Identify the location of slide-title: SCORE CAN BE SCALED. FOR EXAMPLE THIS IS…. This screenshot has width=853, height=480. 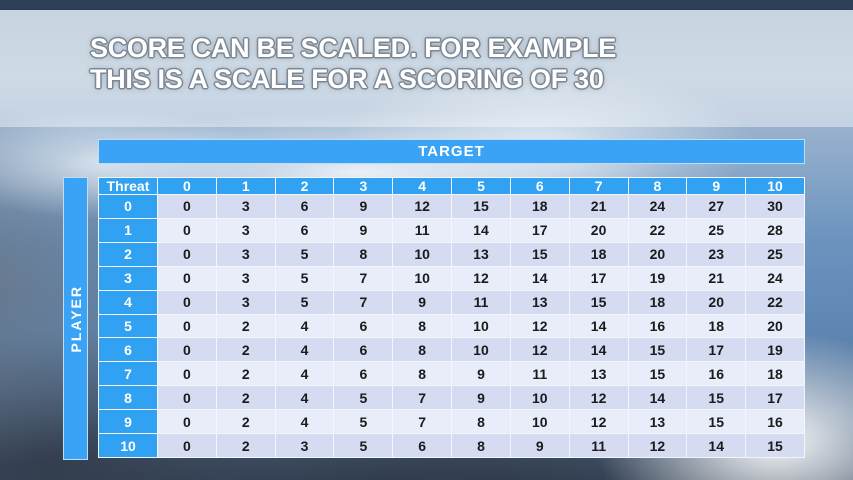
(450, 64).